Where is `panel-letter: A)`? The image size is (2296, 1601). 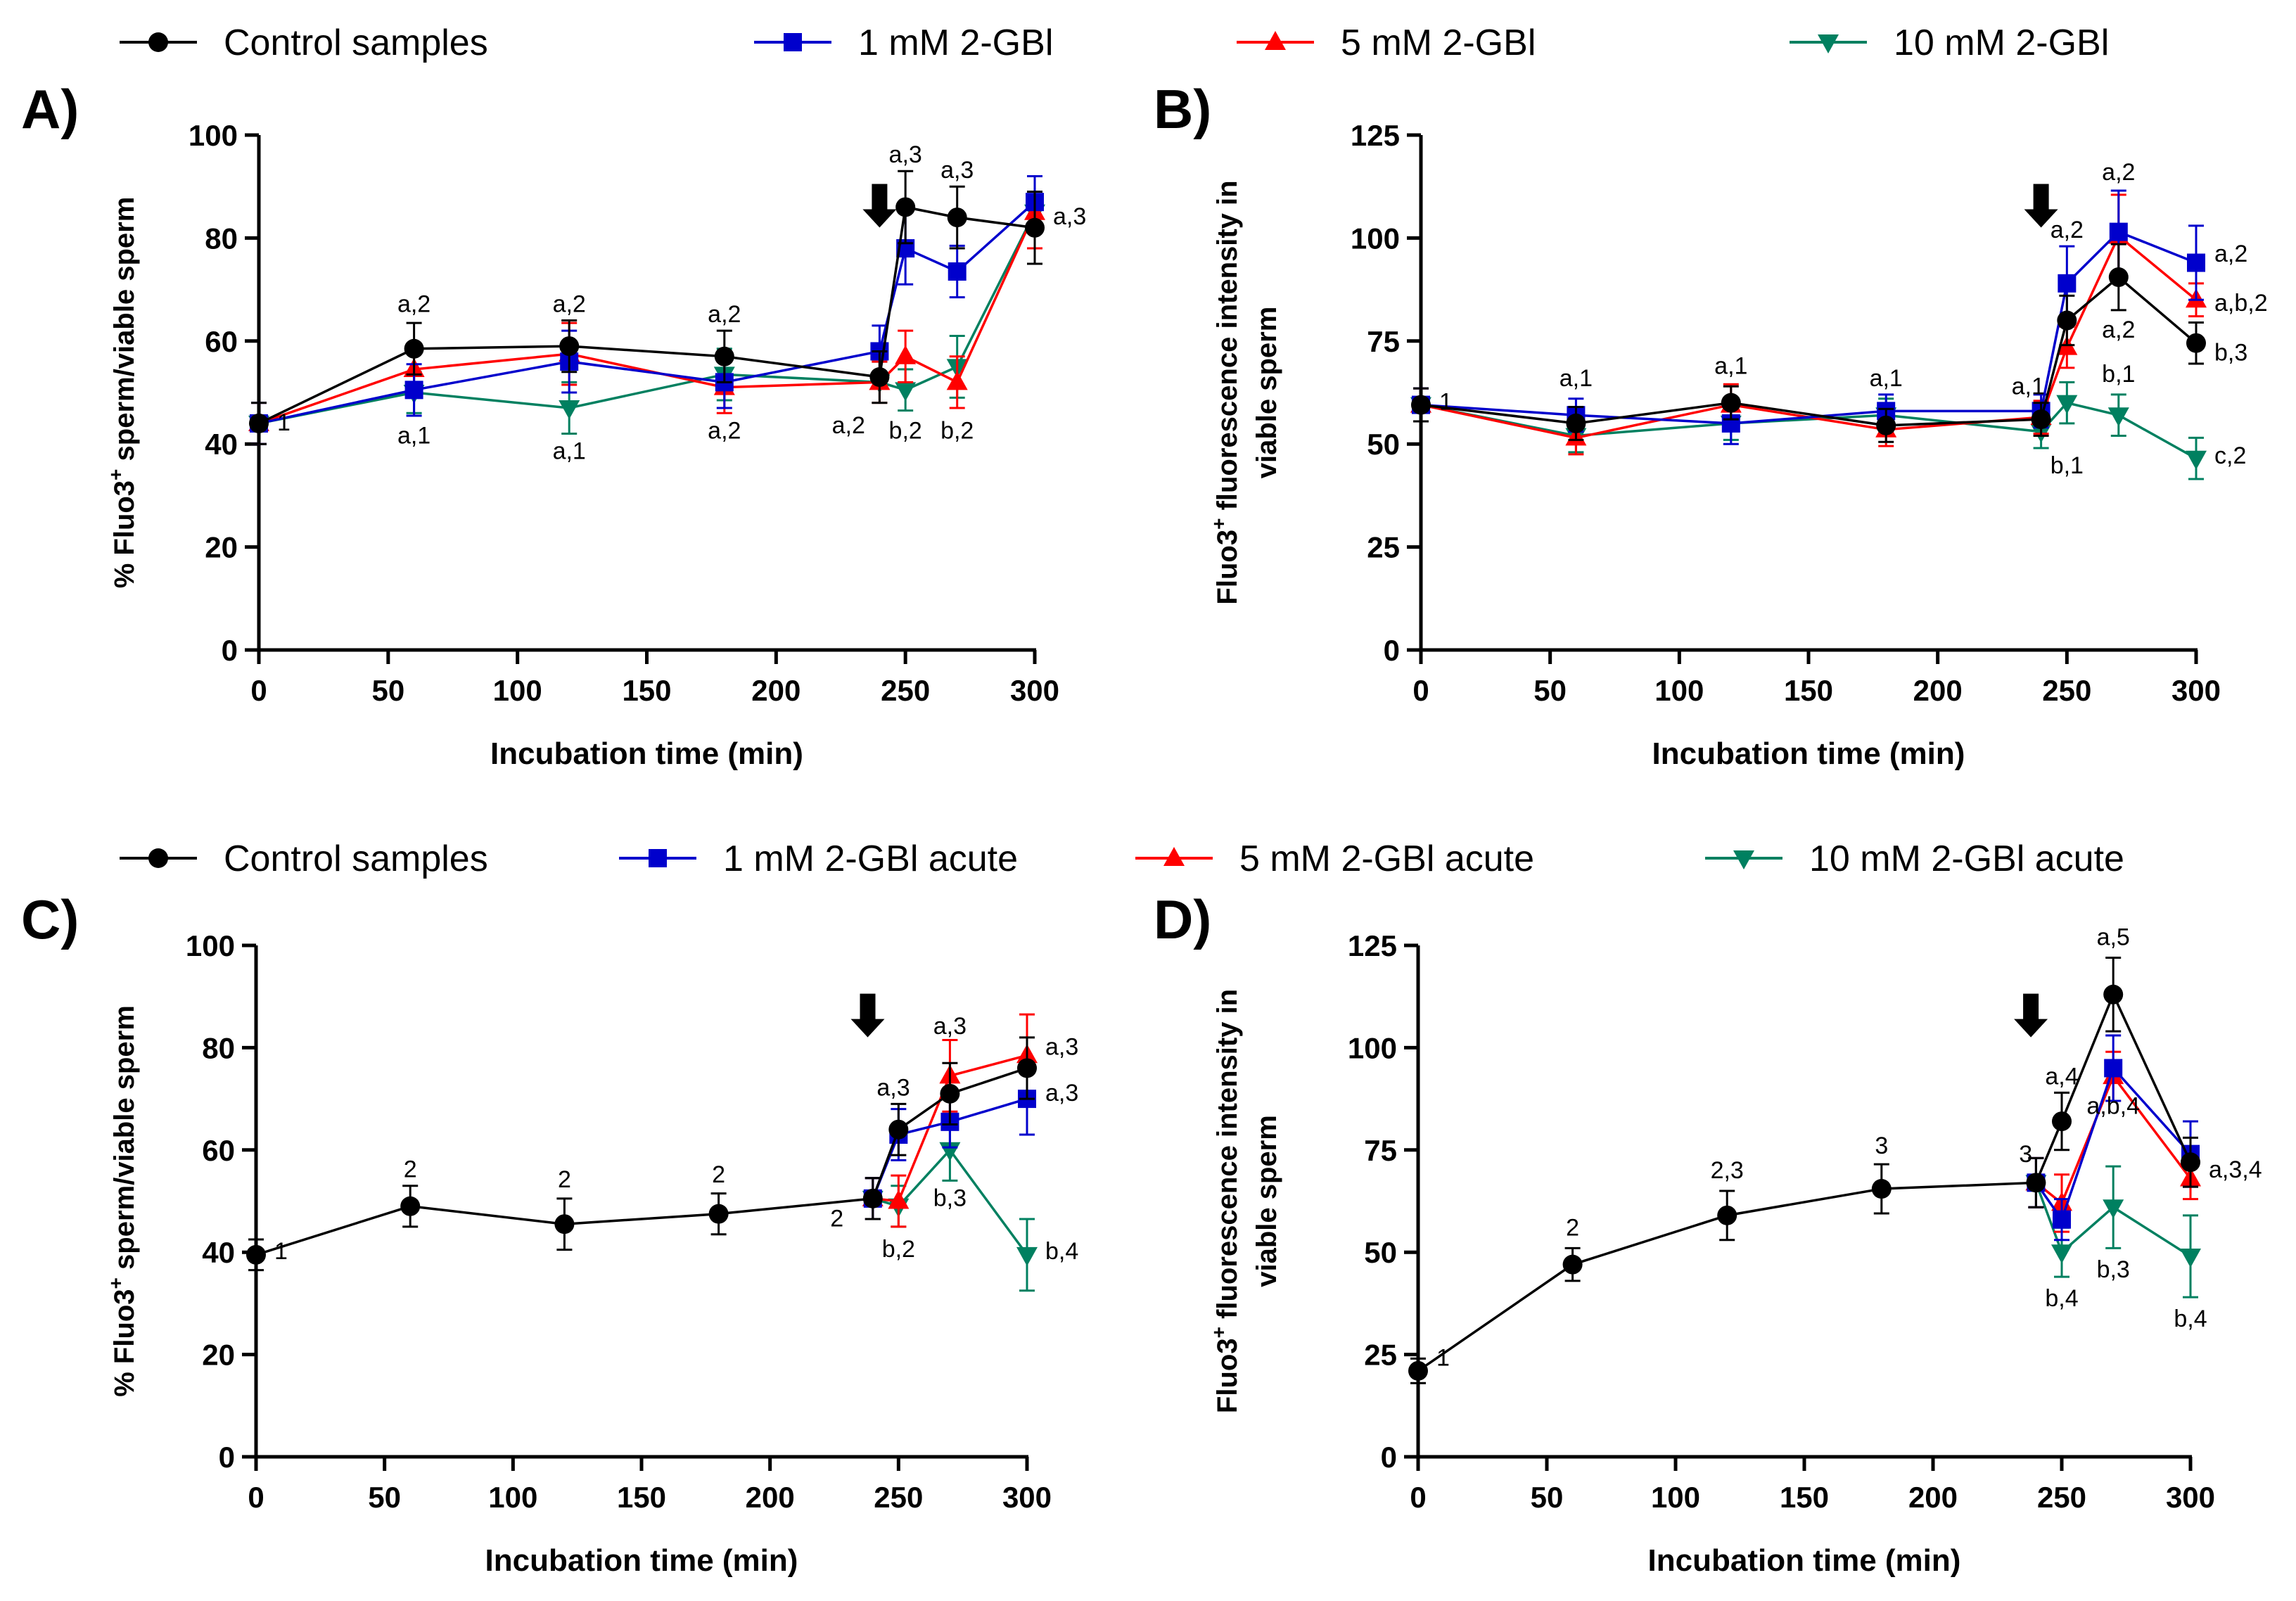 panel-letter: A) is located at coordinates (50, 109).